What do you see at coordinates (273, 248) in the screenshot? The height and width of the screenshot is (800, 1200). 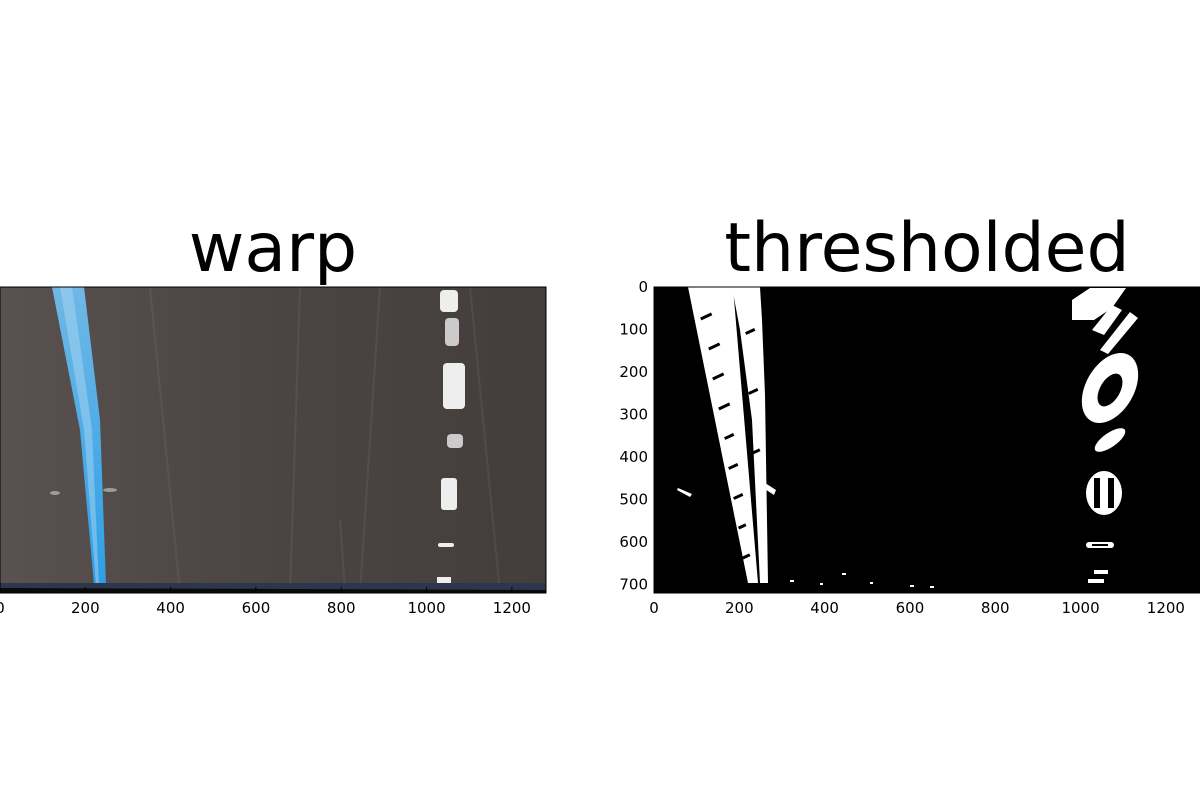 I see `warp-title: warp` at bounding box center [273, 248].